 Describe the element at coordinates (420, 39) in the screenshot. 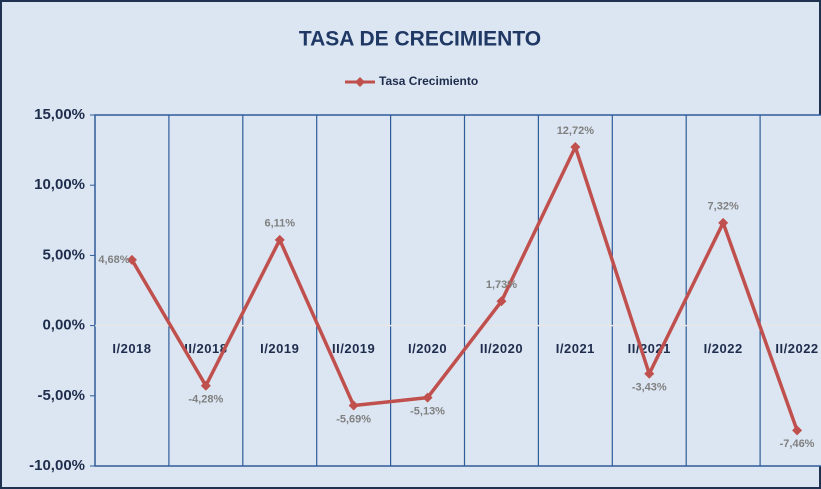

I see `chart-title: TASA DE CRECIMIENTO` at that location.